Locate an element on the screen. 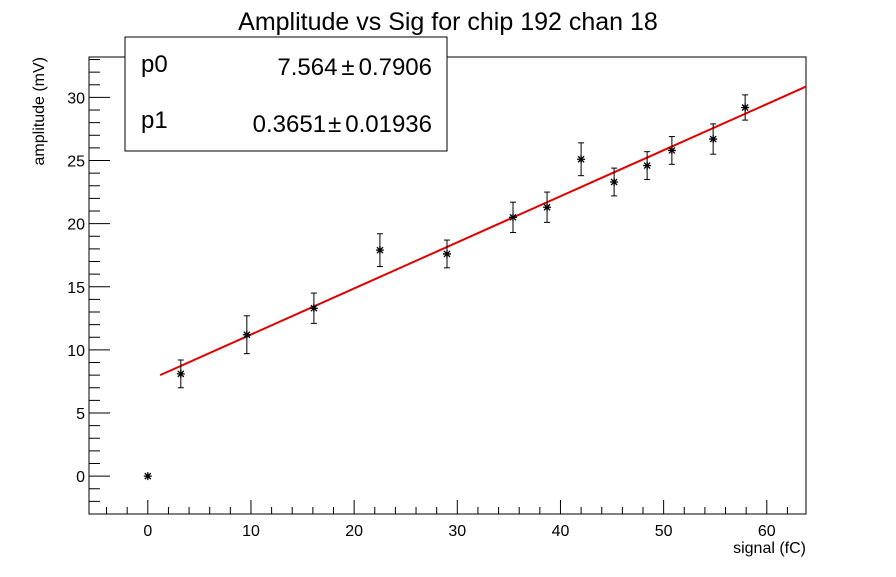 This screenshot has width=896, height=577. stats-p1-estimate: 0.3651 is located at coordinates (289, 124).